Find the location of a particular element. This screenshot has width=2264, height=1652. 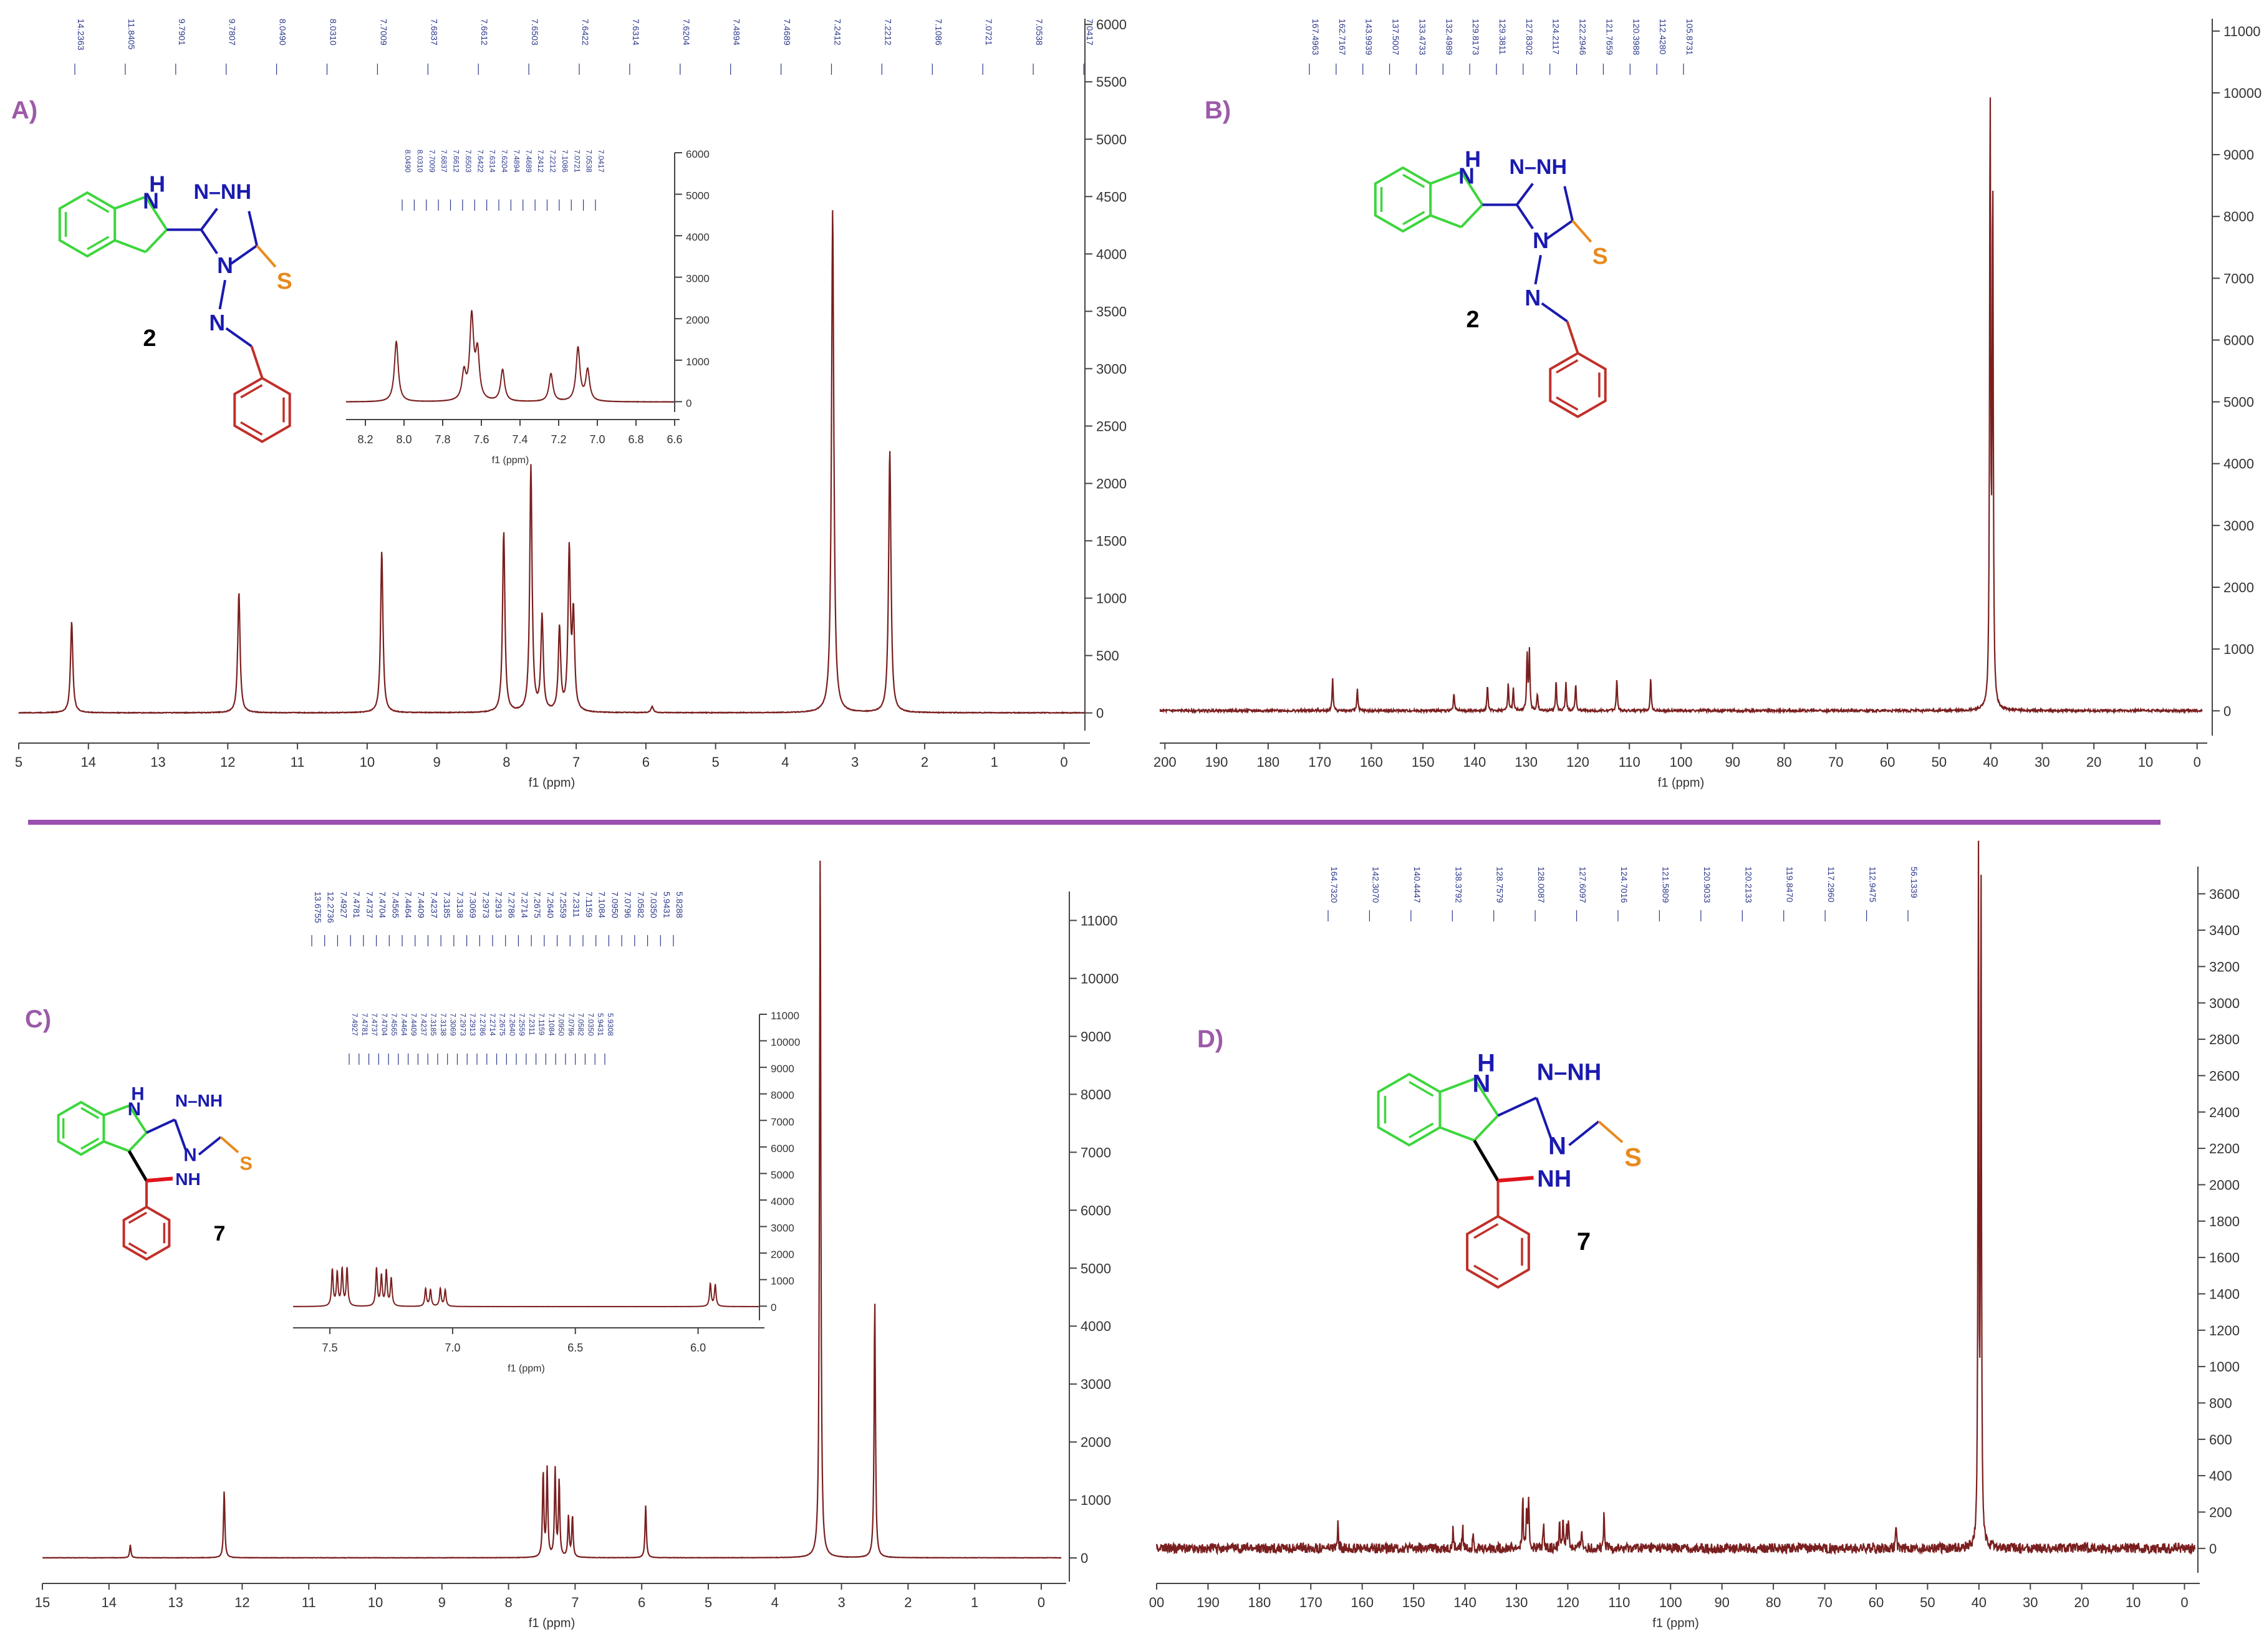

peak-label: 7.0582 is located at coordinates (641, 904).